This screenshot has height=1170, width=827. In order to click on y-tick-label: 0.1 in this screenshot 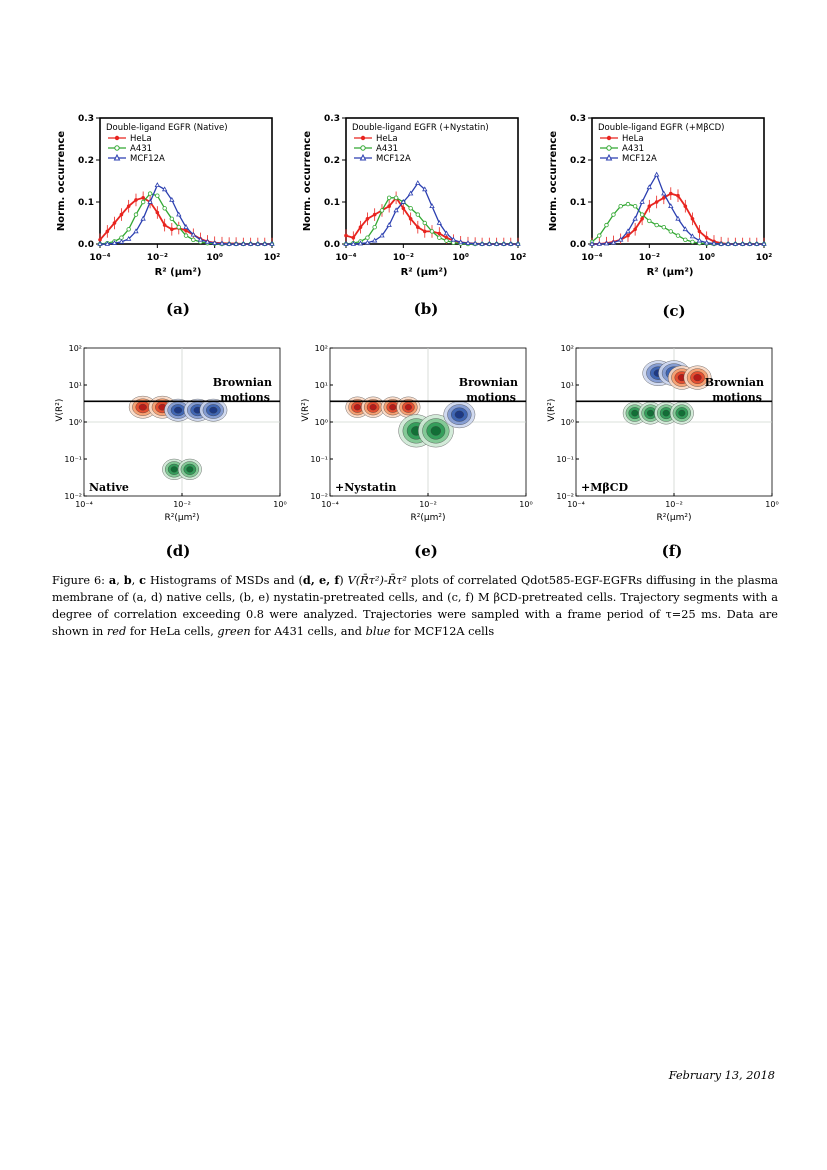, I will do `click(578, 203)`.